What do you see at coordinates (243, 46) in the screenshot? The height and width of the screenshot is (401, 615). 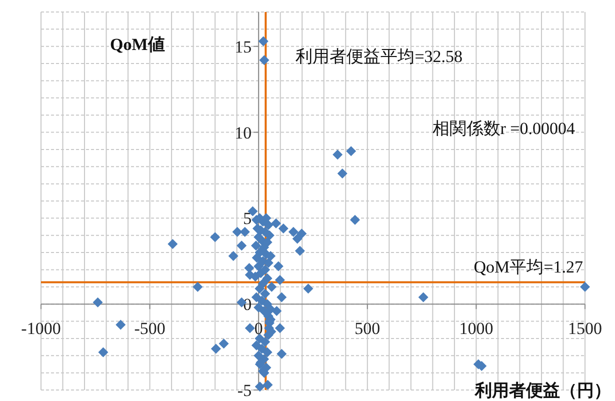 I see `y-tick-label: 15` at bounding box center [243, 46].